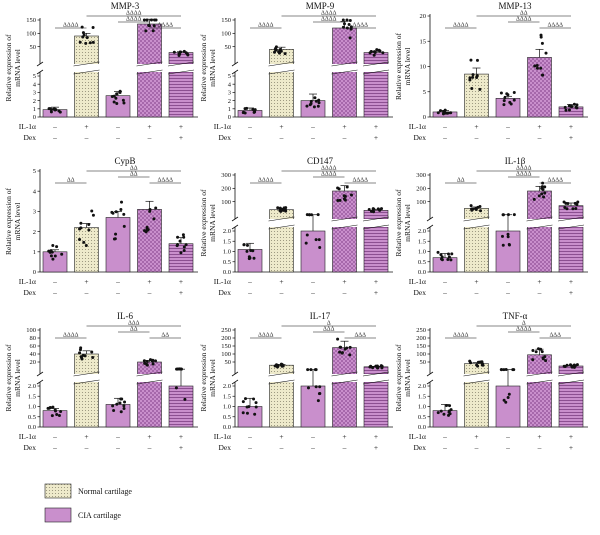  I want to click on panel-title: IL-17, so click(320, 316).